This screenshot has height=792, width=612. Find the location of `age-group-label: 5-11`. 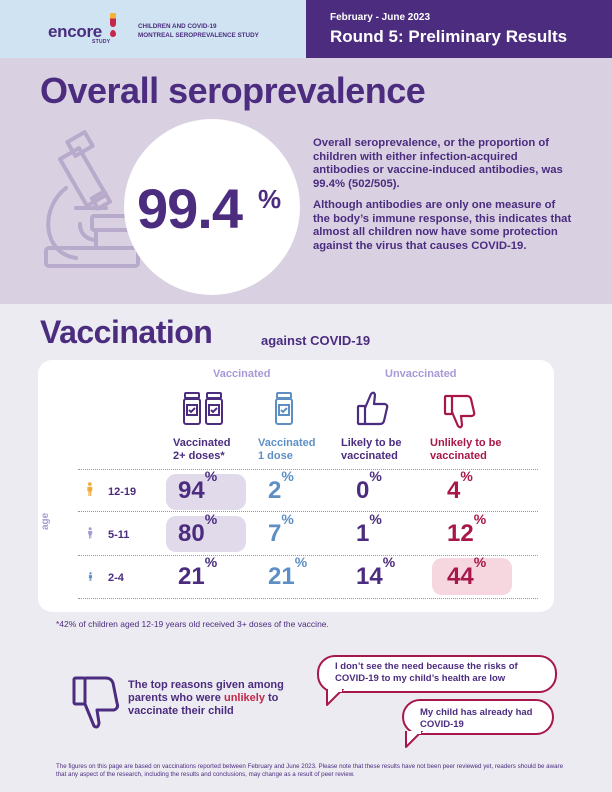

age-group-label: 5-11 is located at coordinates (119, 535).